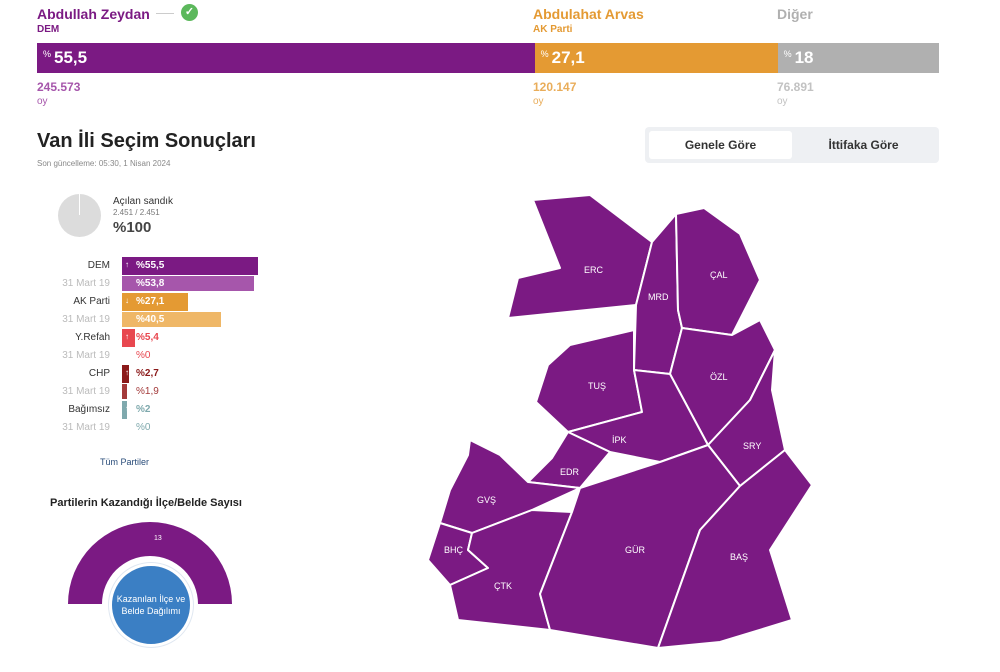 This screenshot has width=1000, height=672. Describe the element at coordinates (619, 440) in the screenshot. I see `district-label-5: İPK` at that location.